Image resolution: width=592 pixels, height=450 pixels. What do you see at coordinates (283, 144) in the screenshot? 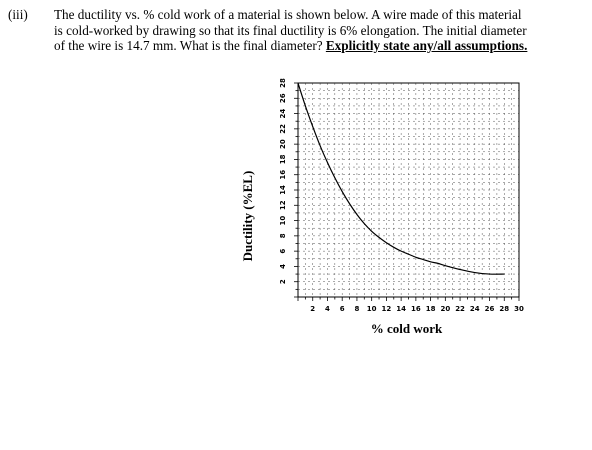
I see `y-tick-label: 20` at bounding box center [283, 144].